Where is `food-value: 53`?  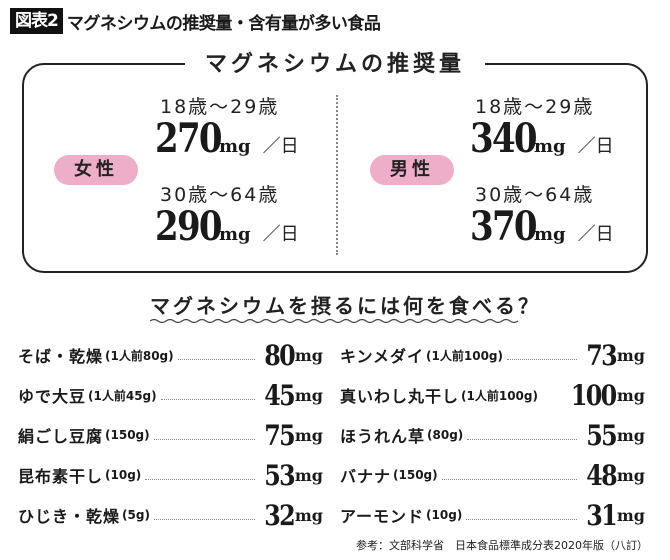 food-value: 53 is located at coordinates (279, 475).